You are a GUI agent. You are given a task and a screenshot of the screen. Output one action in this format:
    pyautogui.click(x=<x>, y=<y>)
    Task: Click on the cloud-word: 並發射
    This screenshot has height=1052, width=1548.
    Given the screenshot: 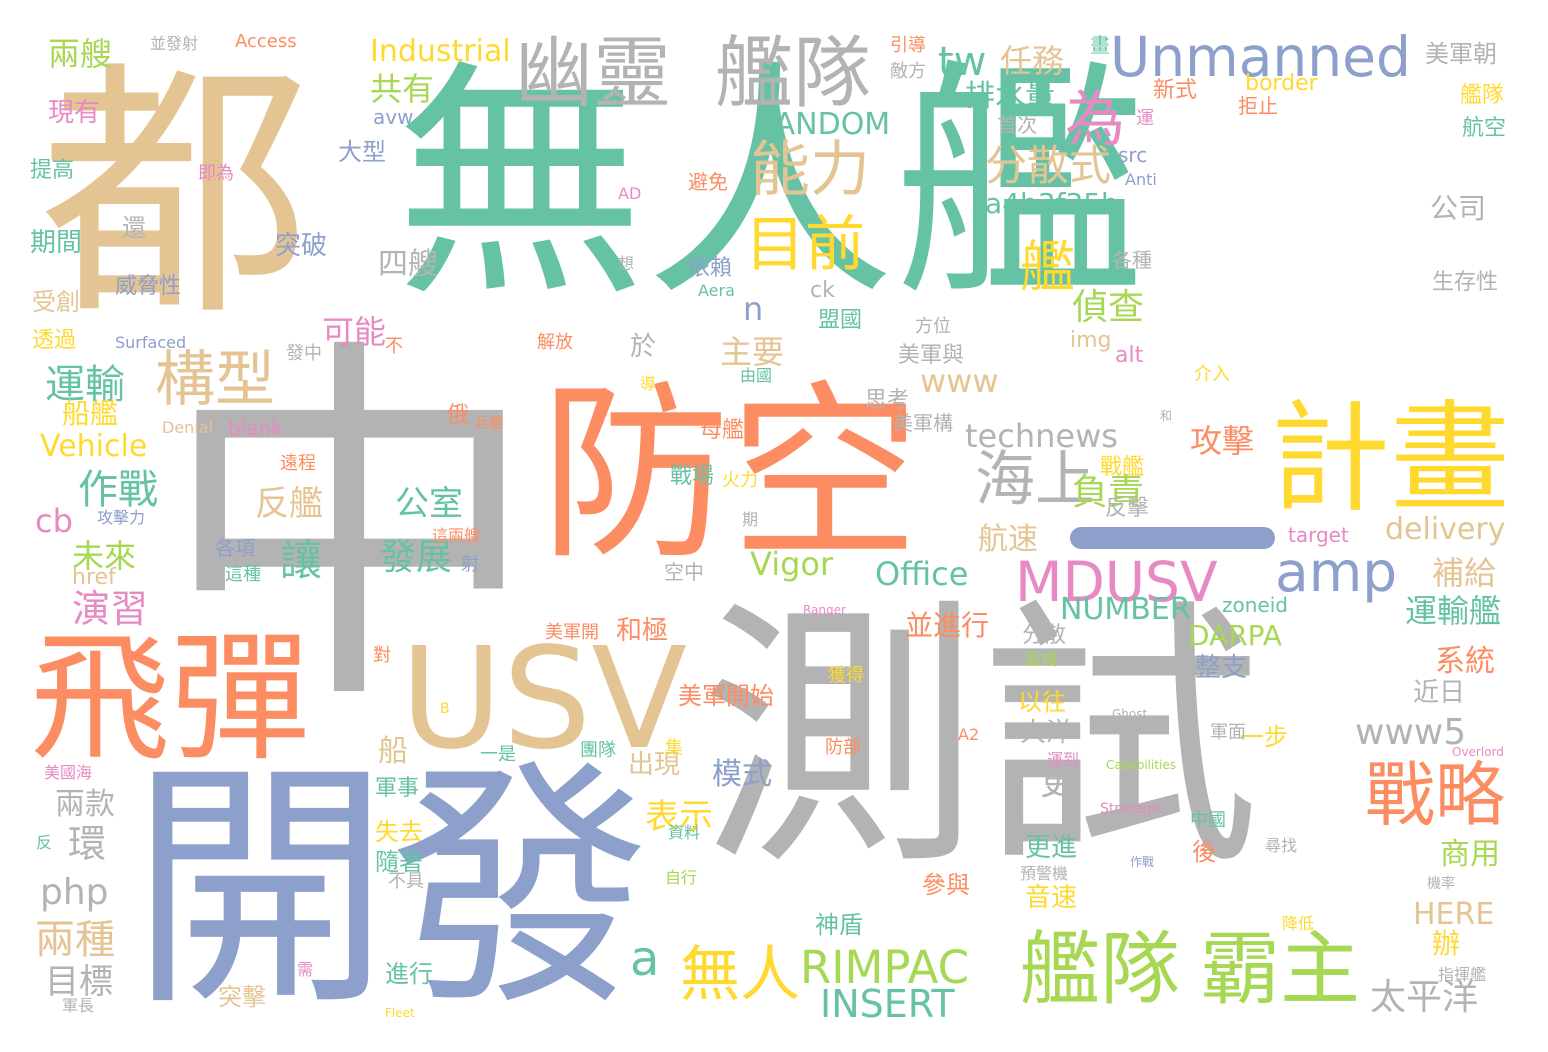 What is the action you would take?
    pyautogui.click(x=174, y=43)
    